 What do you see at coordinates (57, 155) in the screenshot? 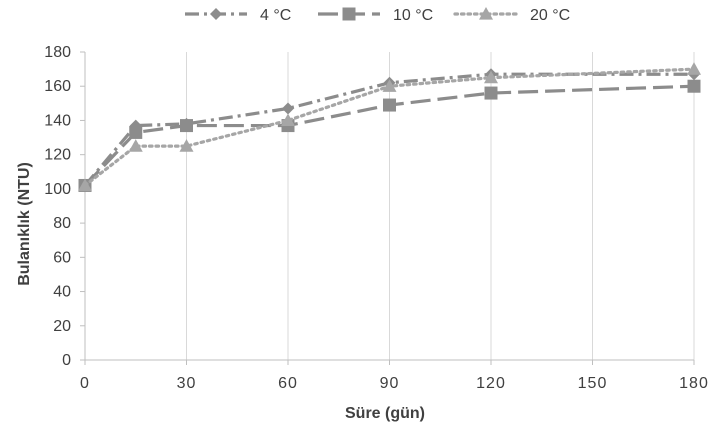
I see `y-tick-label: 120` at bounding box center [57, 155].